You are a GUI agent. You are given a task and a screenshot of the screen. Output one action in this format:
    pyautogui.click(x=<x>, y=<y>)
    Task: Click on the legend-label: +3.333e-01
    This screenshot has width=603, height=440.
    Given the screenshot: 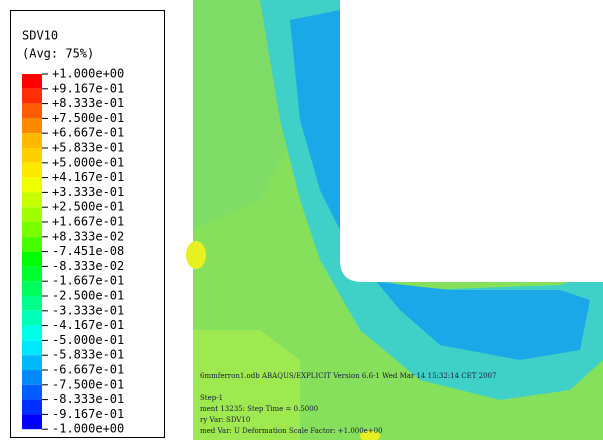 What is the action you would take?
    pyautogui.click(x=88, y=192)
    